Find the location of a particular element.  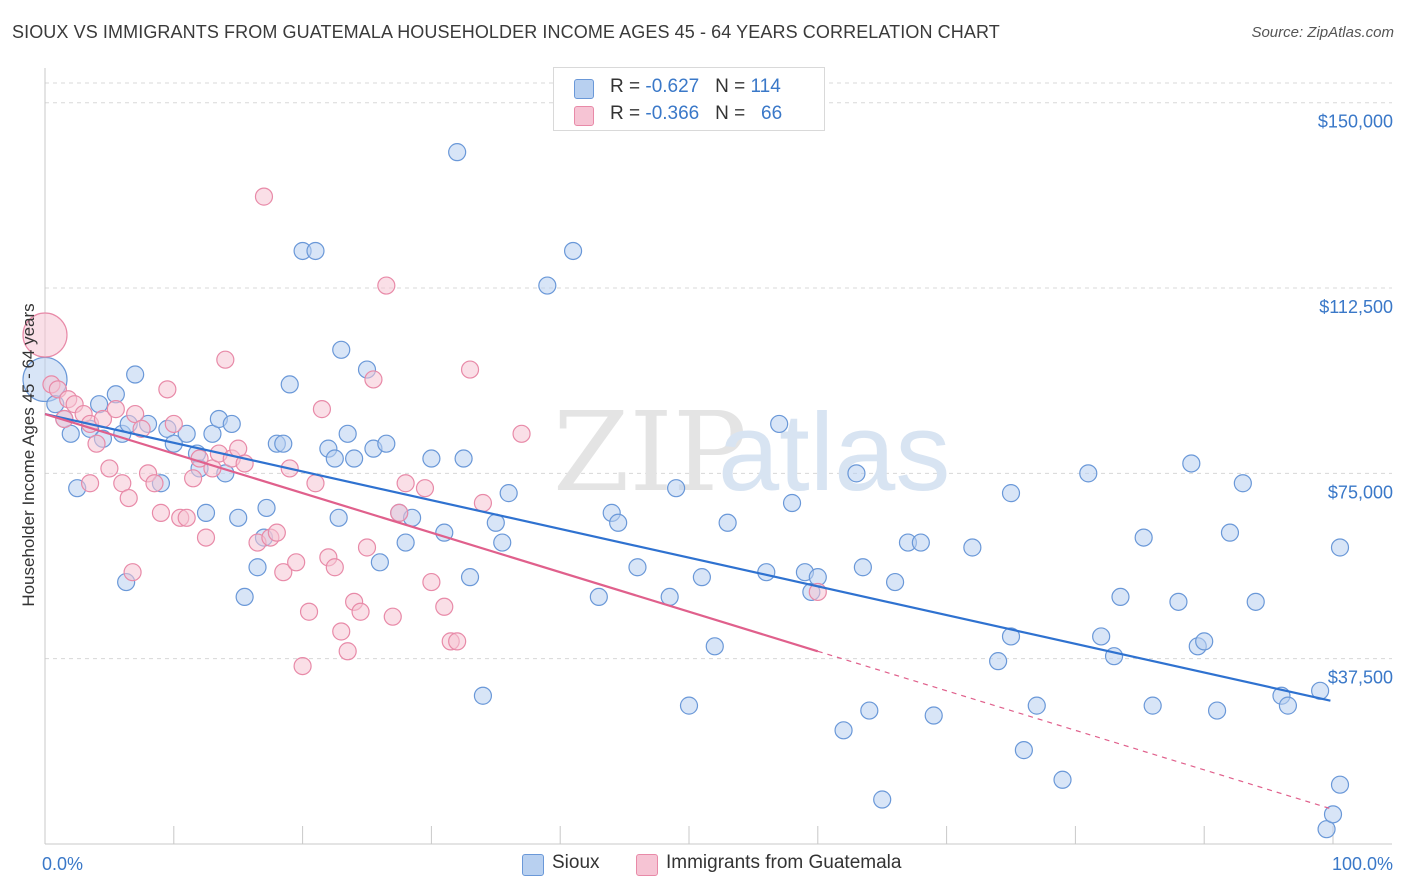

y-tick-label: $37,500 is located at coordinates (1360, 678).